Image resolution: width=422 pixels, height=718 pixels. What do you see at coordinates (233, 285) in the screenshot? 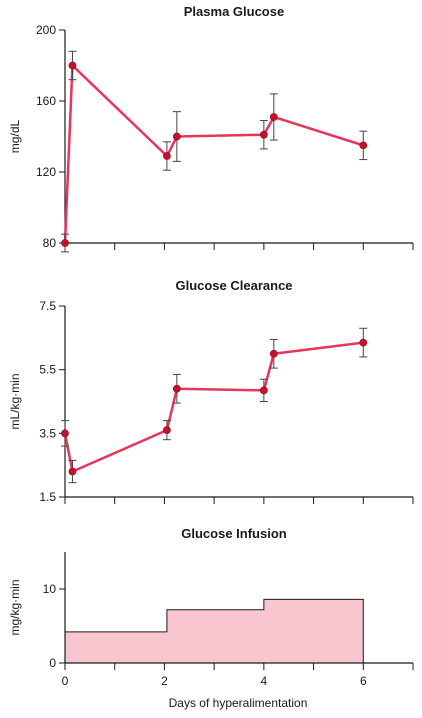
I see `chart-title: Glucose Clearance` at bounding box center [233, 285].